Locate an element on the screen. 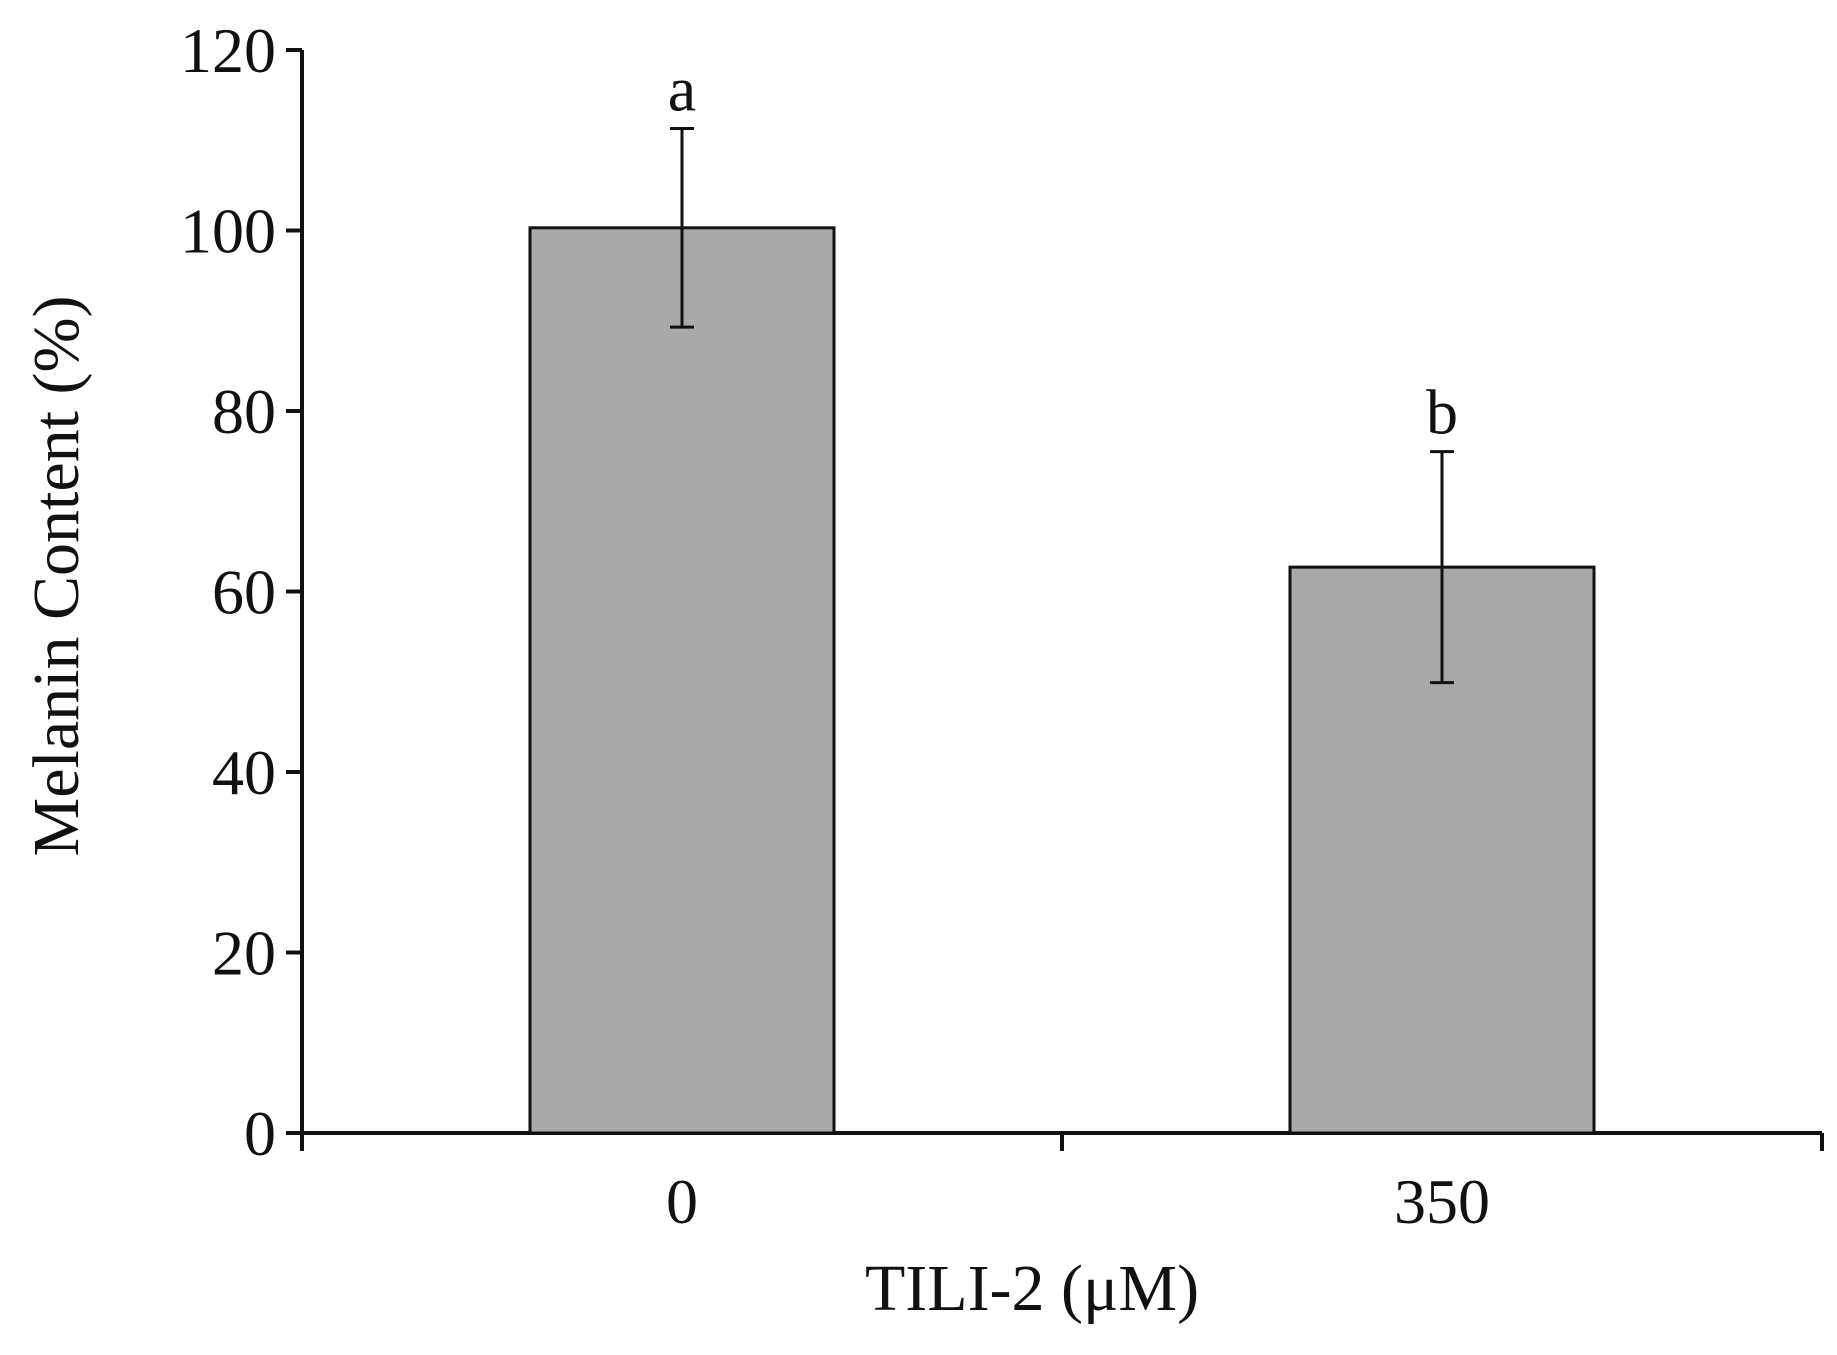 The height and width of the screenshot is (1355, 1837). y-tick-label: 80 is located at coordinates (244, 411).